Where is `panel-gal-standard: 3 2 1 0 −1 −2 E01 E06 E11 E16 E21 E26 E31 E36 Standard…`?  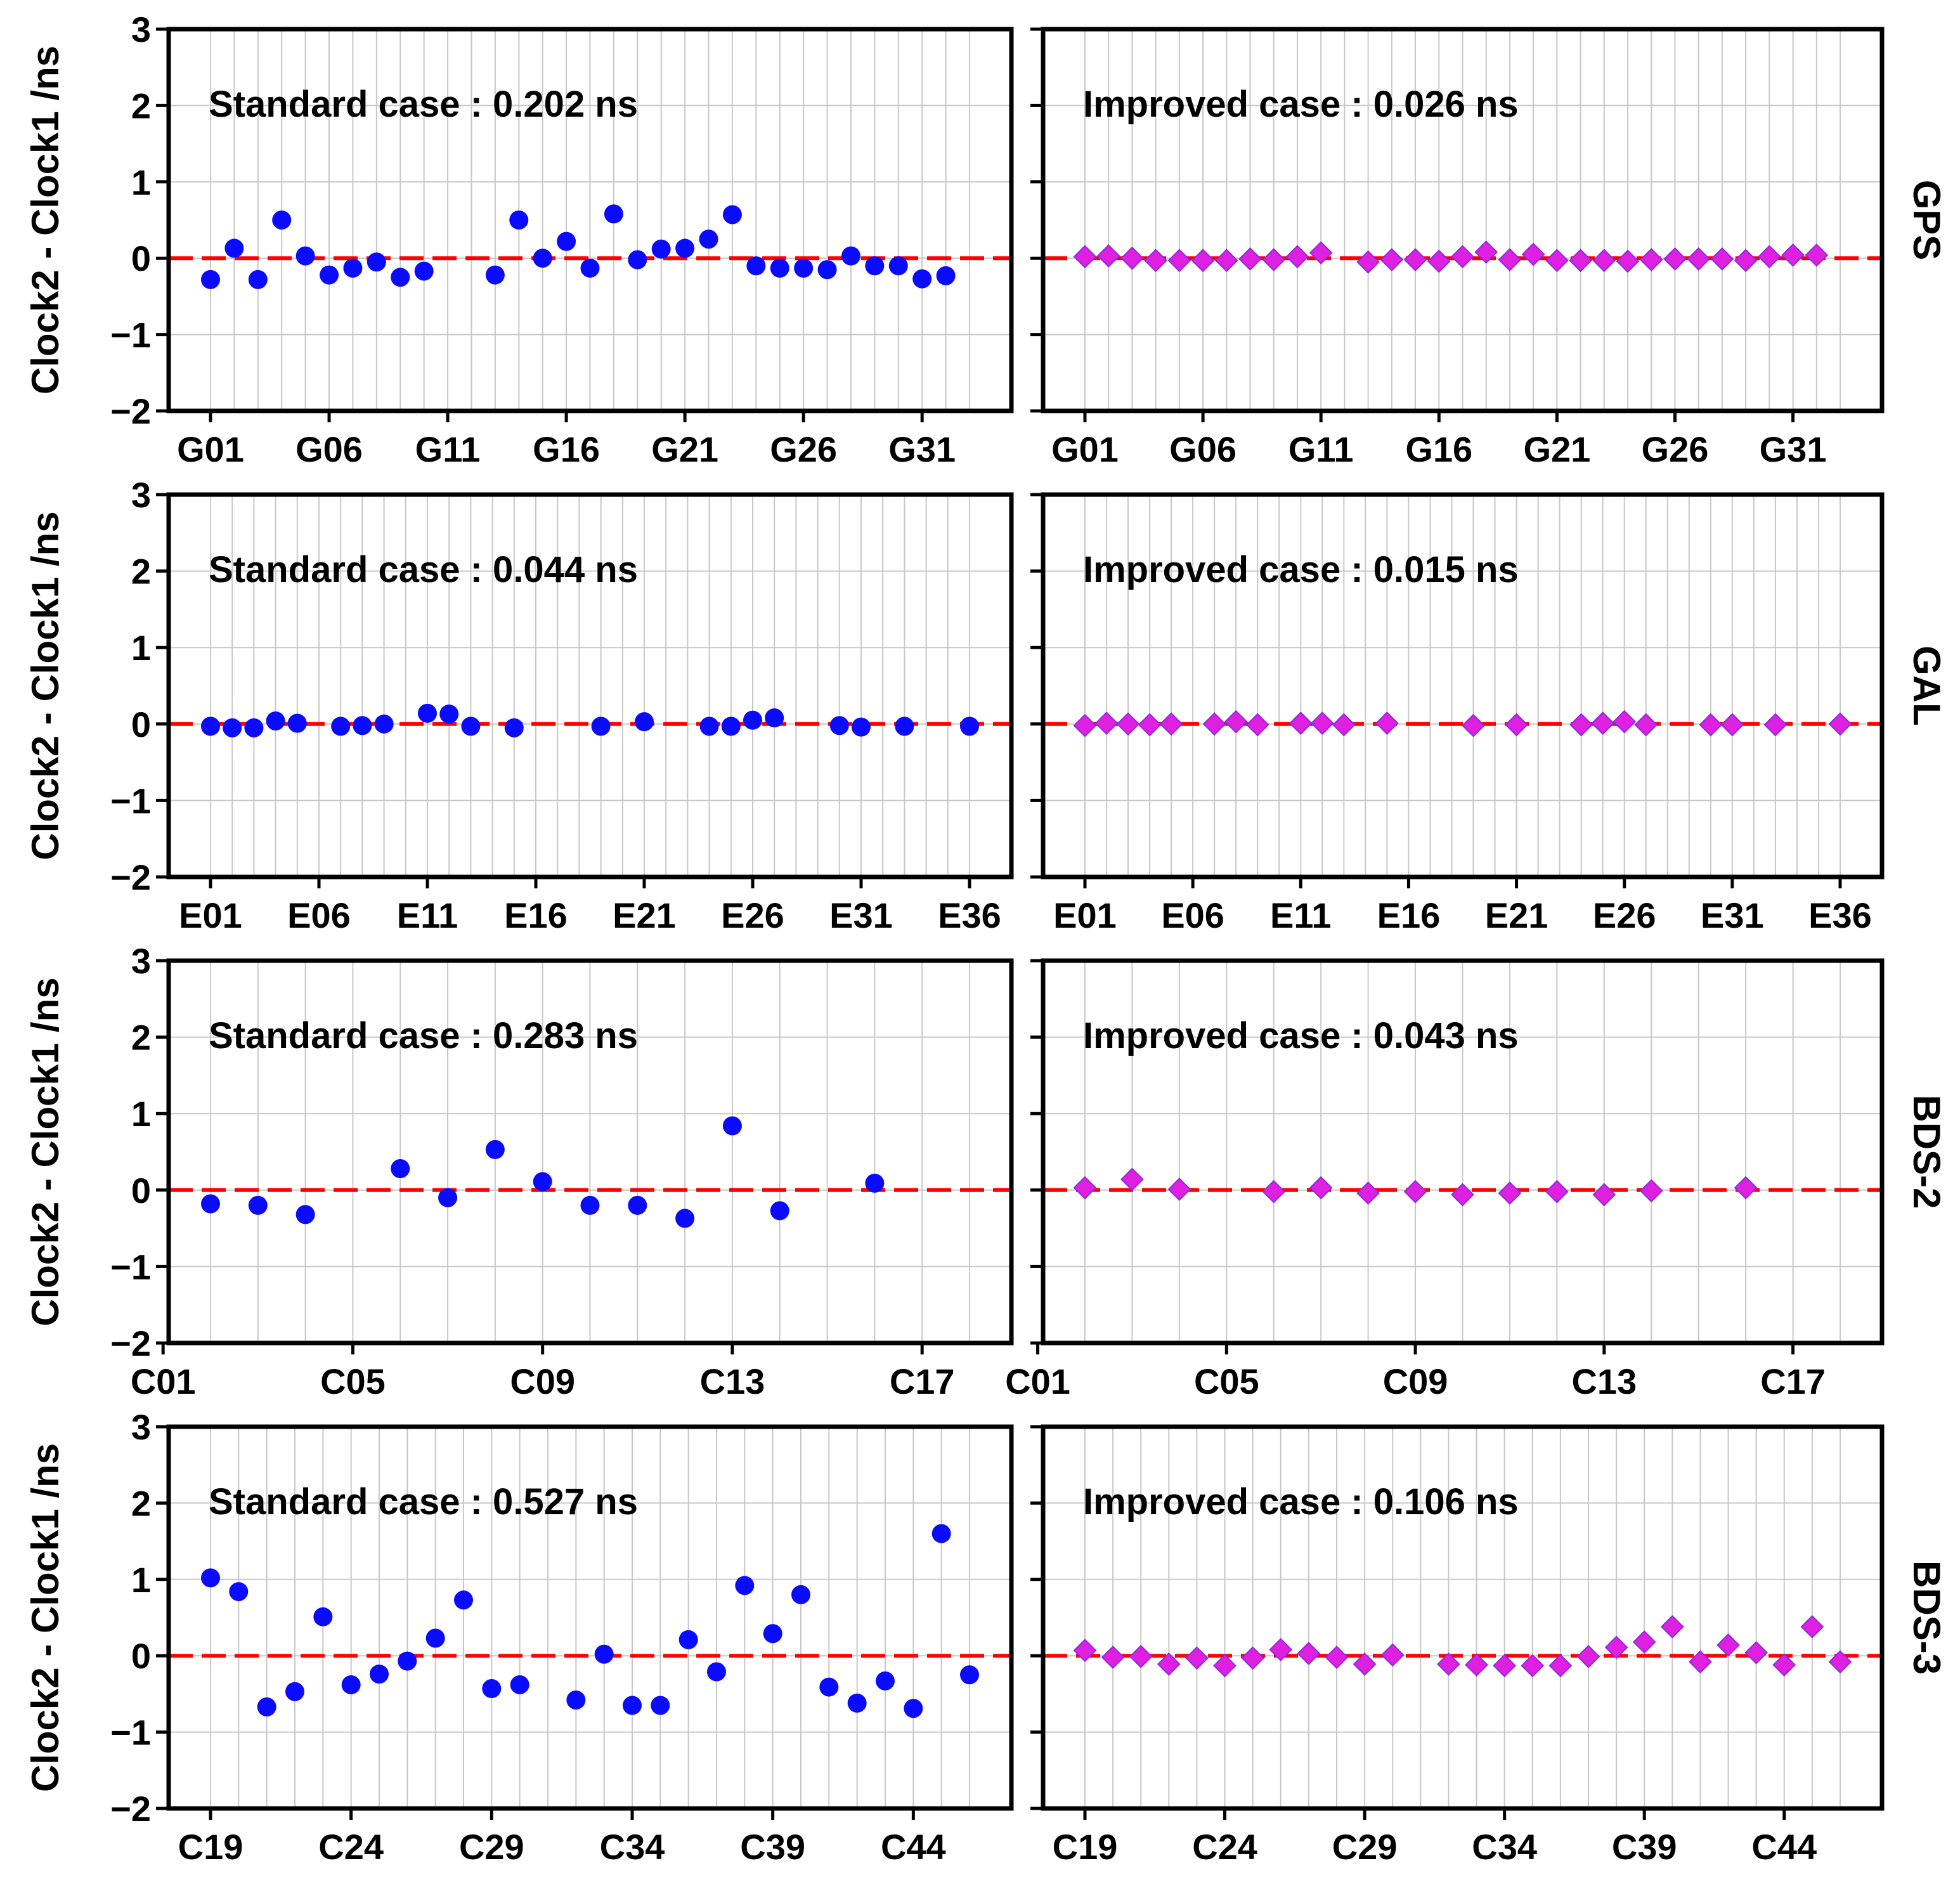 panel-gal-standard: 3 2 1 0 −1 −2 E01 E06 E11 E16 E21 E26 E31 E36 Standard… is located at coordinates (562, 705).